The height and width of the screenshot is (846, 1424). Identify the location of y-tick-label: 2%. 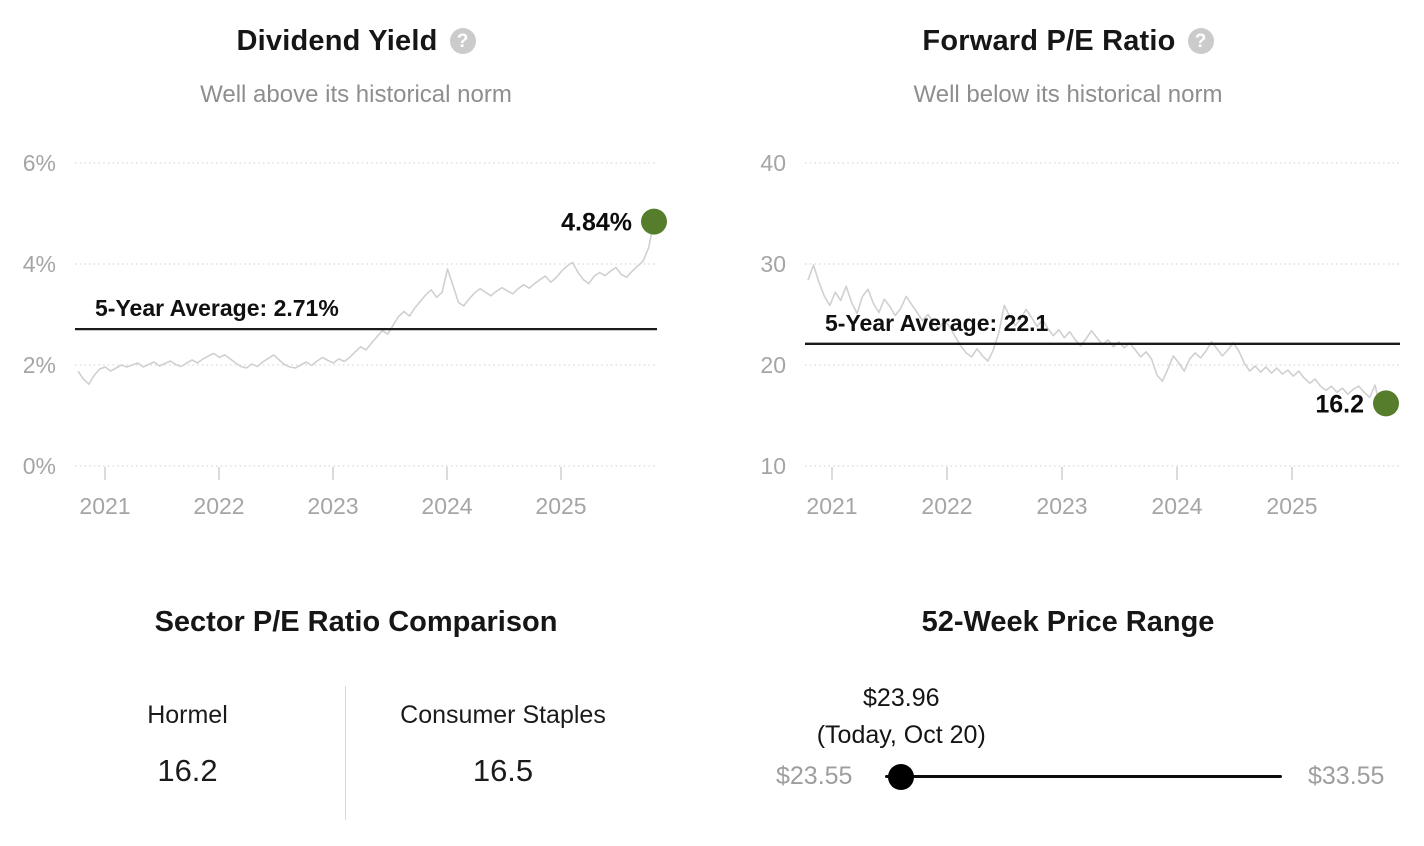
(39, 365).